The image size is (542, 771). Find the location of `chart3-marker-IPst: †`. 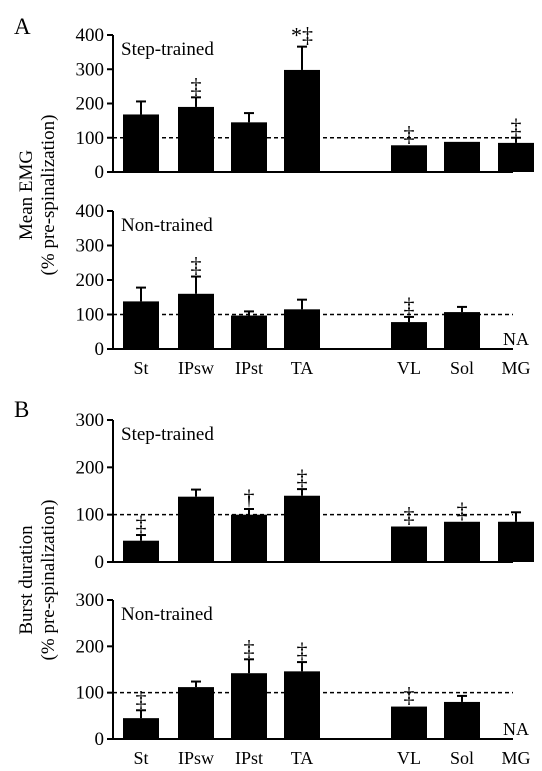

chart3-marker-IPst: † is located at coordinates (249, 497).